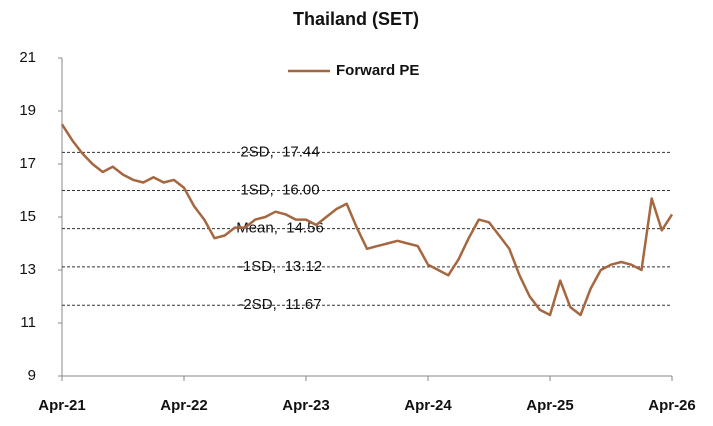 This screenshot has height=426, width=713. What do you see at coordinates (279, 304) in the screenshot?
I see `sd-label: -2SD, 11.67` at bounding box center [279, 304].